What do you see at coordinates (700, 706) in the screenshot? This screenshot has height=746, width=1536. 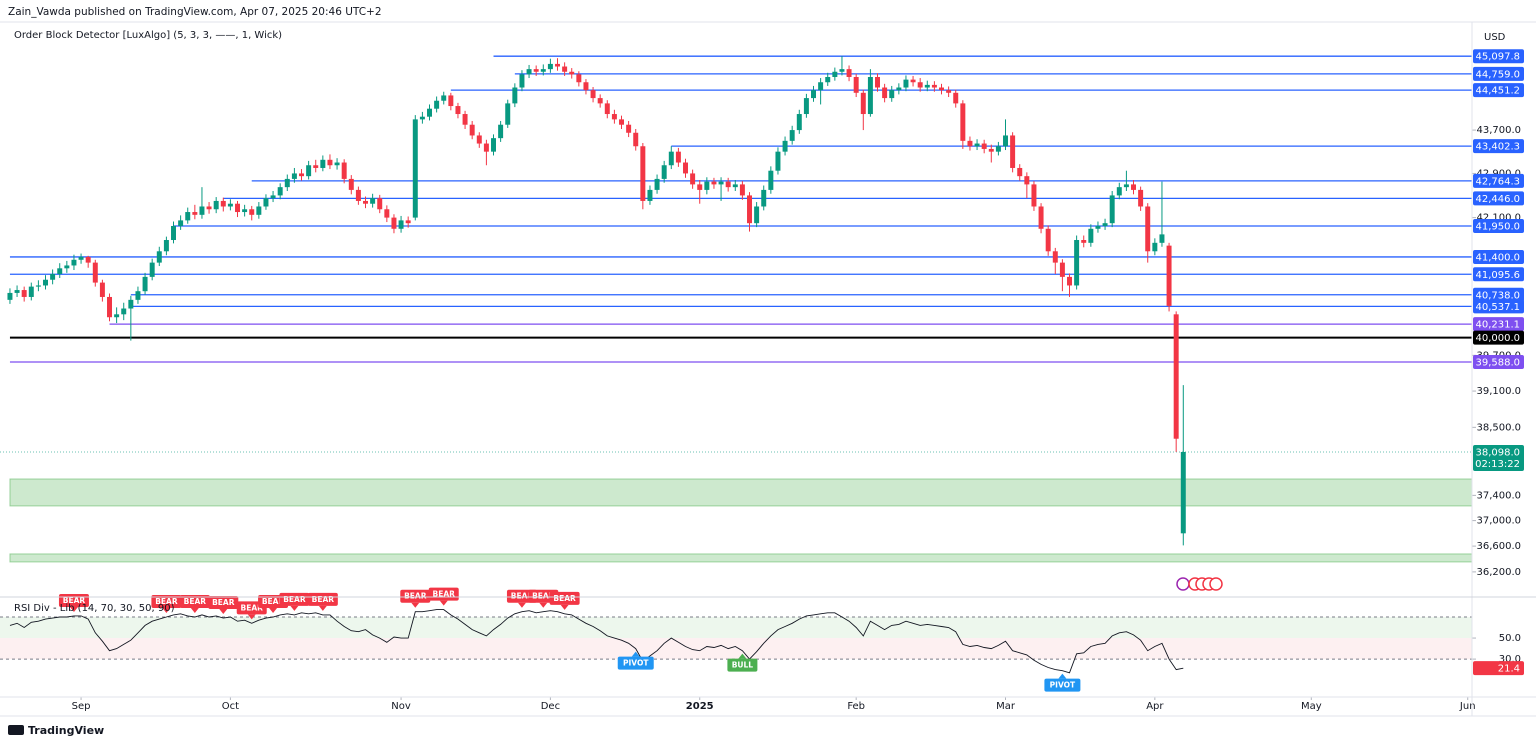 I see `x-tick-label: 2025` at bounding box center [700, 706].